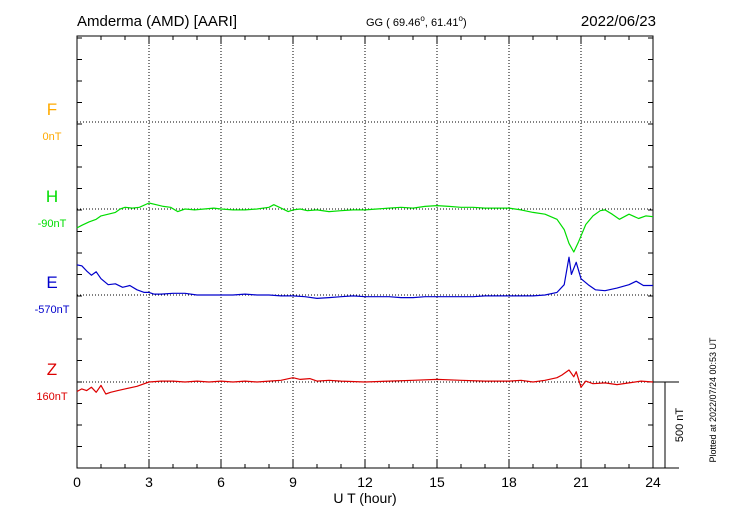 This screenshot has height=520, width=730. What do you see at coordinates (51, 282) in the screenshot?
I see `series-name-e: E` at bounding box center [51, 282].